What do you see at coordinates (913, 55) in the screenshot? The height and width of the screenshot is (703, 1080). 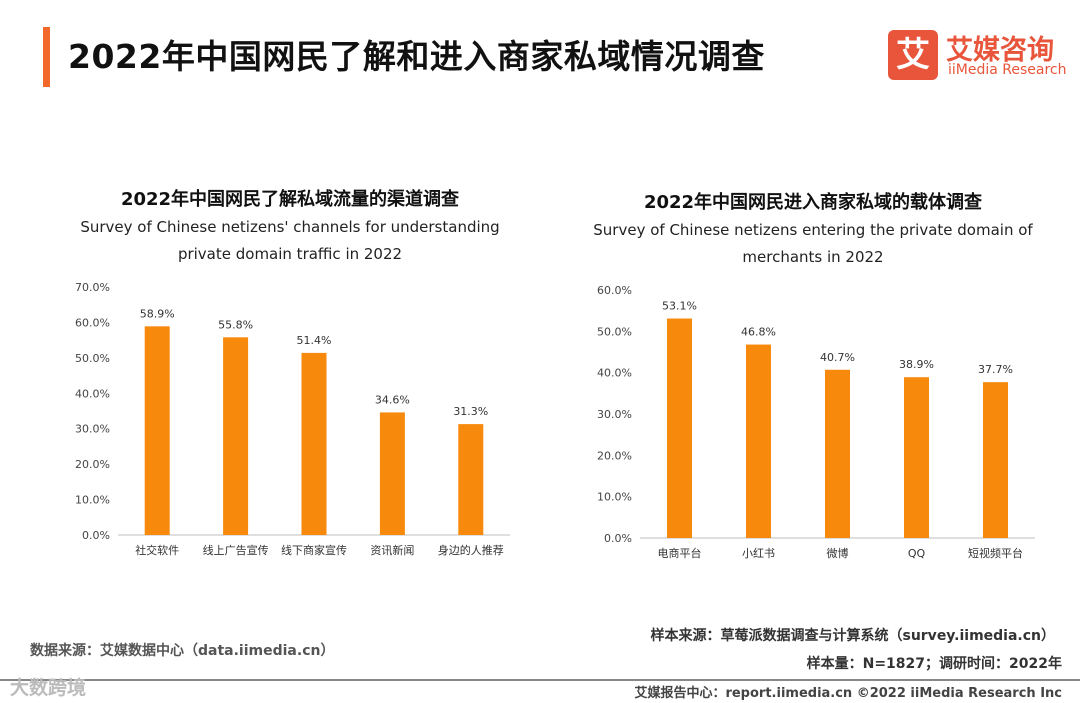 I see `logo-mark-icon: 艾` at bounding box center [913, 55].